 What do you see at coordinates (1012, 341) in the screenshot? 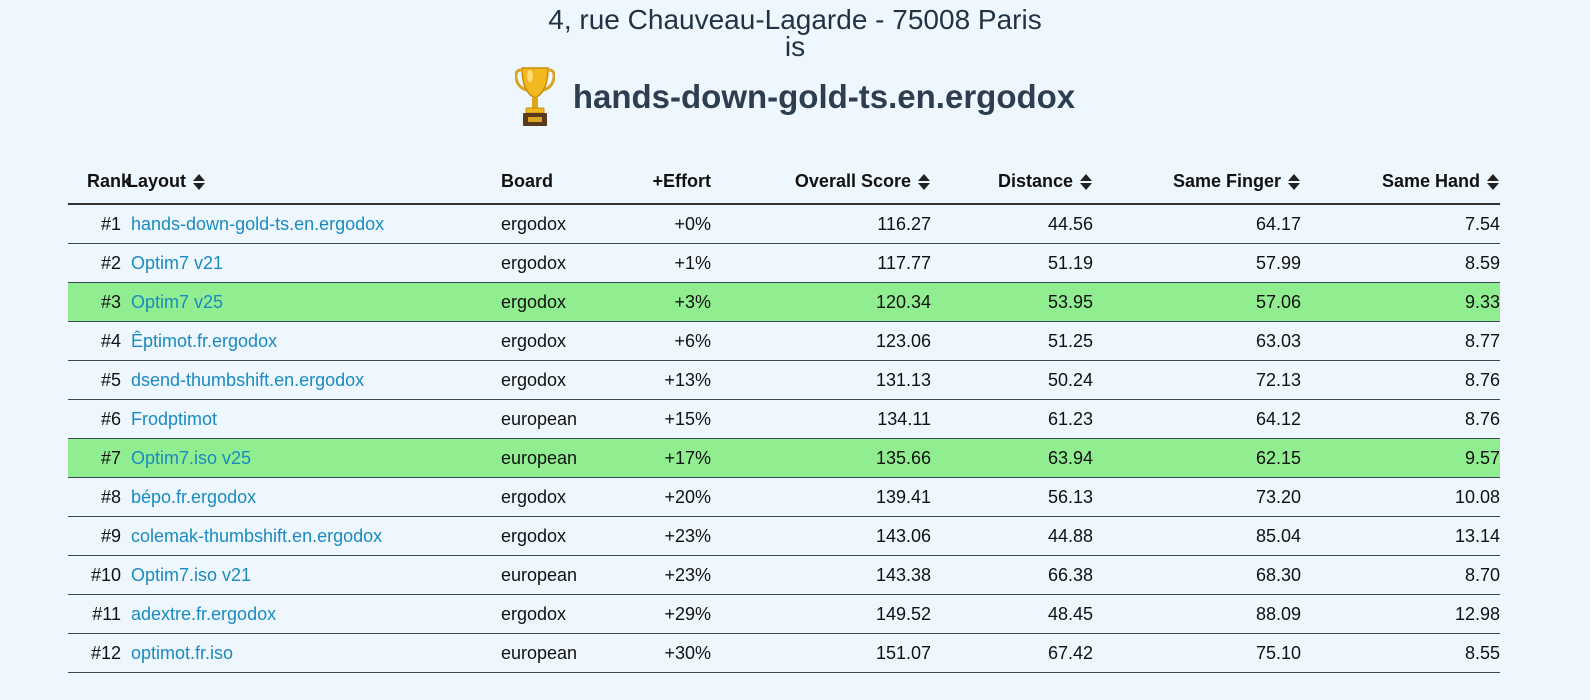
I see `distance-cell: 51.25` at bounding box center [1012, 341].